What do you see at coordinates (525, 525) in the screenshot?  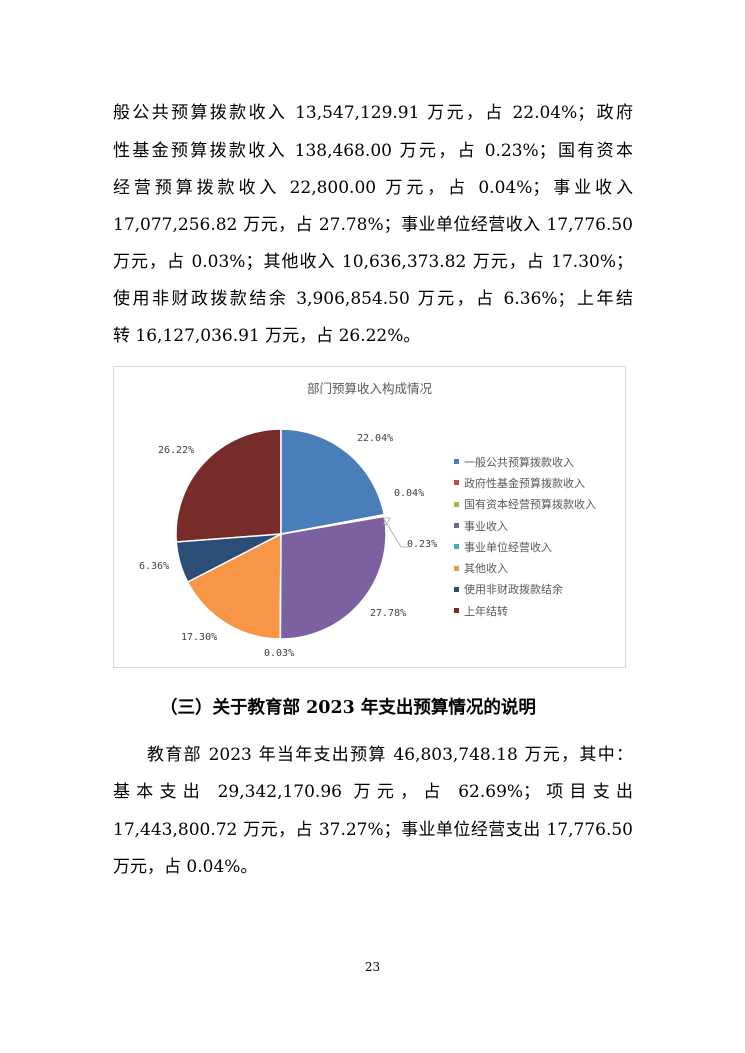 I see `legend-item: 事业收入` at bounding box center [525, 525].